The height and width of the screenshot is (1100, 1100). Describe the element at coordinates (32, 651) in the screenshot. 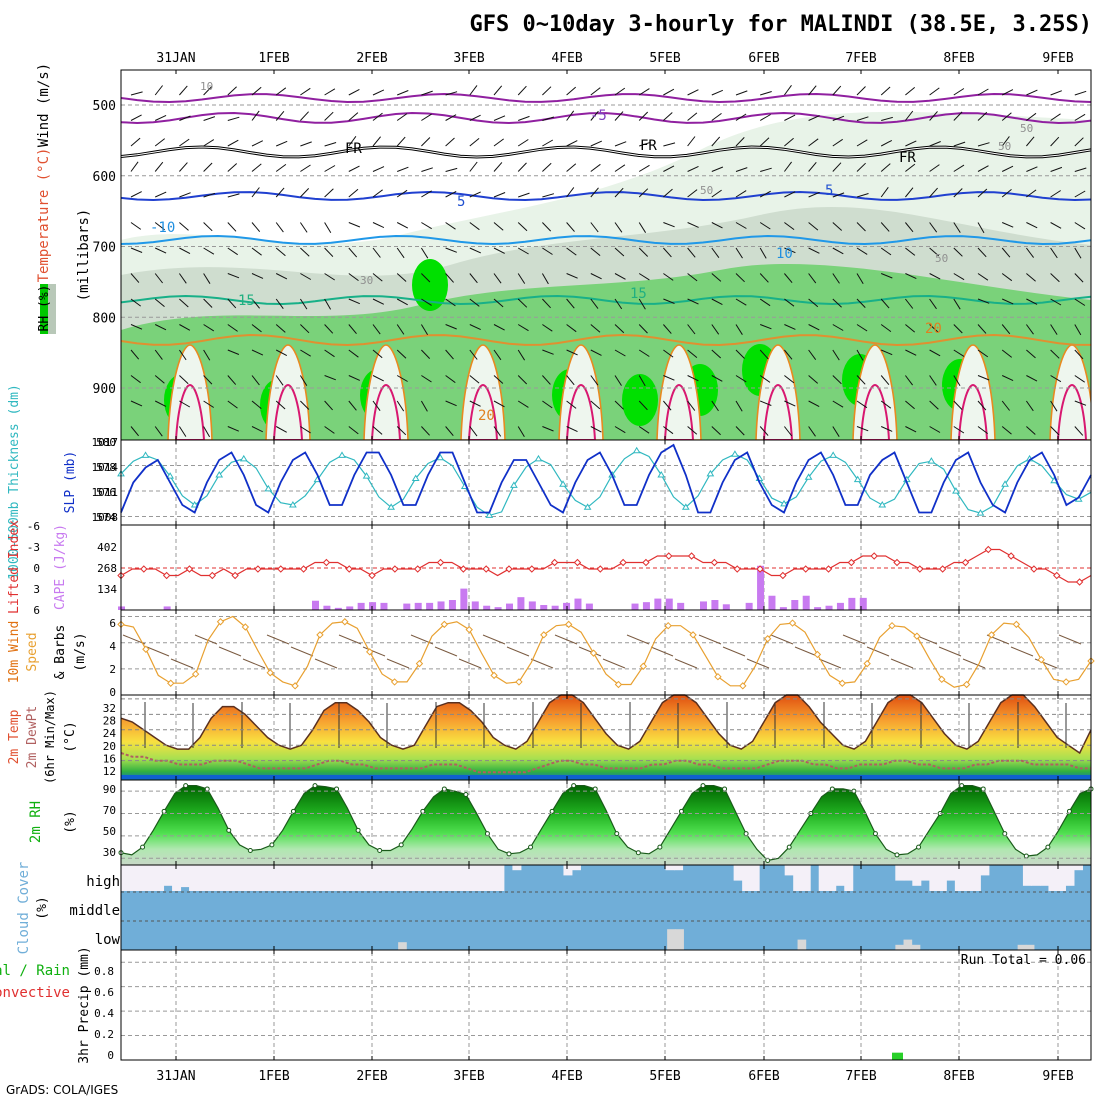

I see `wind10-speed-label: Speed` at that location.